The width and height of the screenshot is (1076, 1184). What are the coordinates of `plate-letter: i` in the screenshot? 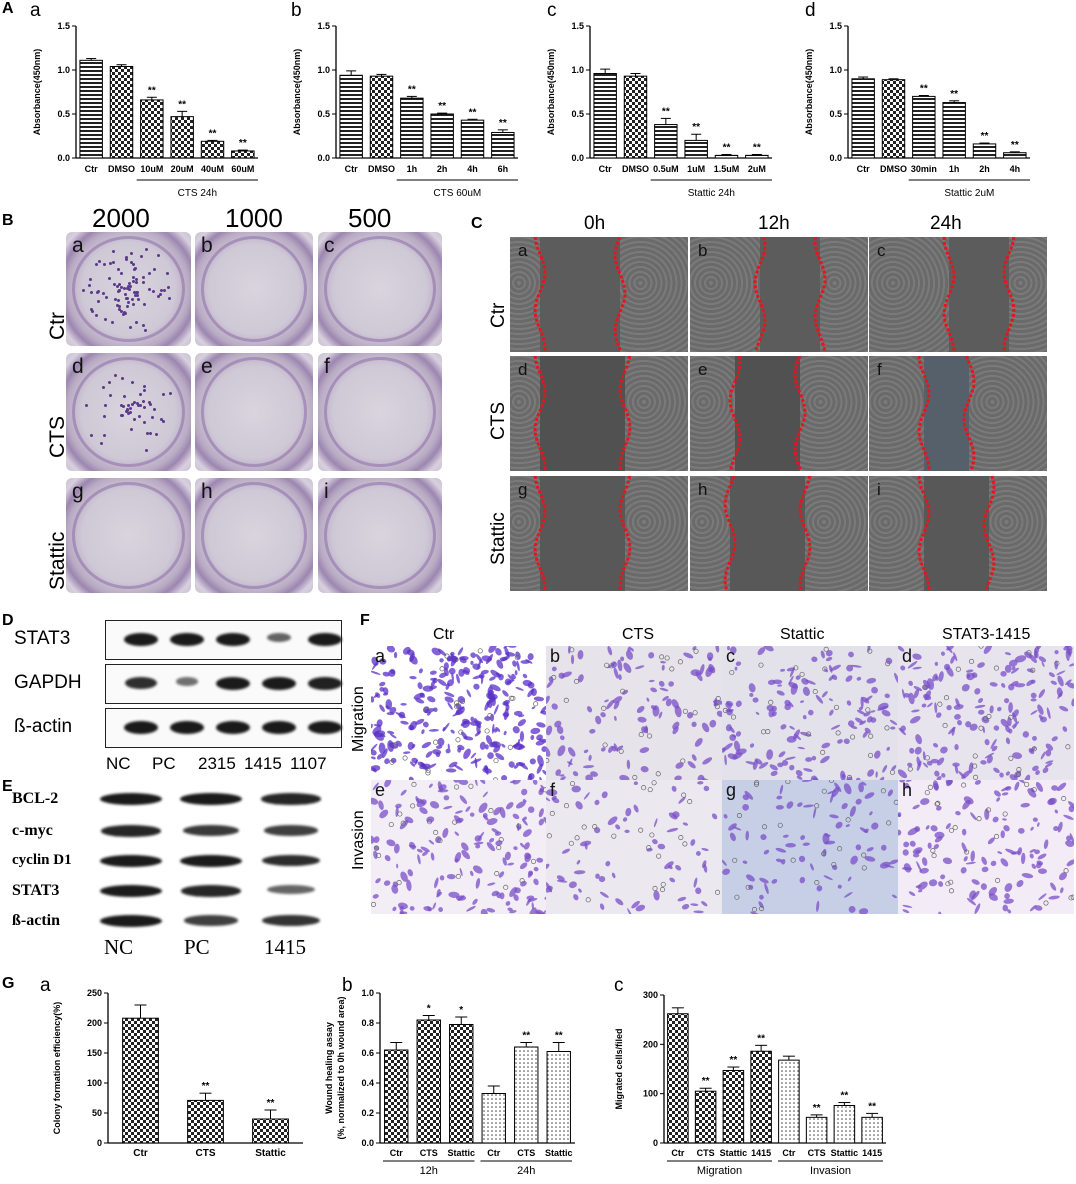 It's located at (326, 492).